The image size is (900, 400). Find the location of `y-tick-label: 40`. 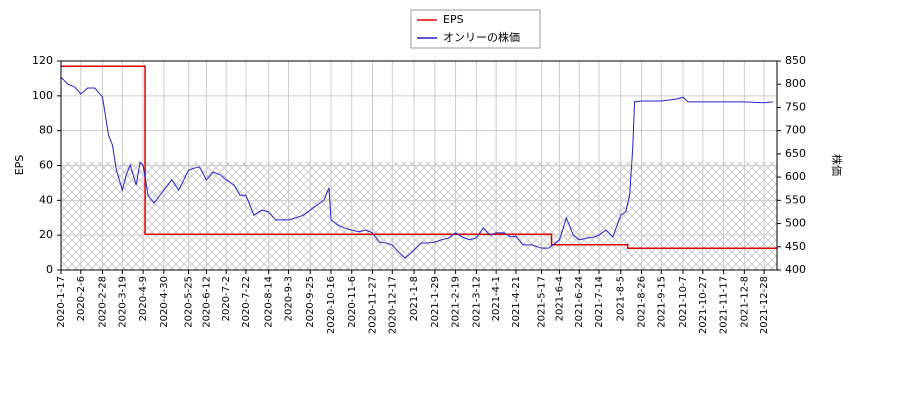

y-tick-label: 40 is located at coordinates (46, 199).